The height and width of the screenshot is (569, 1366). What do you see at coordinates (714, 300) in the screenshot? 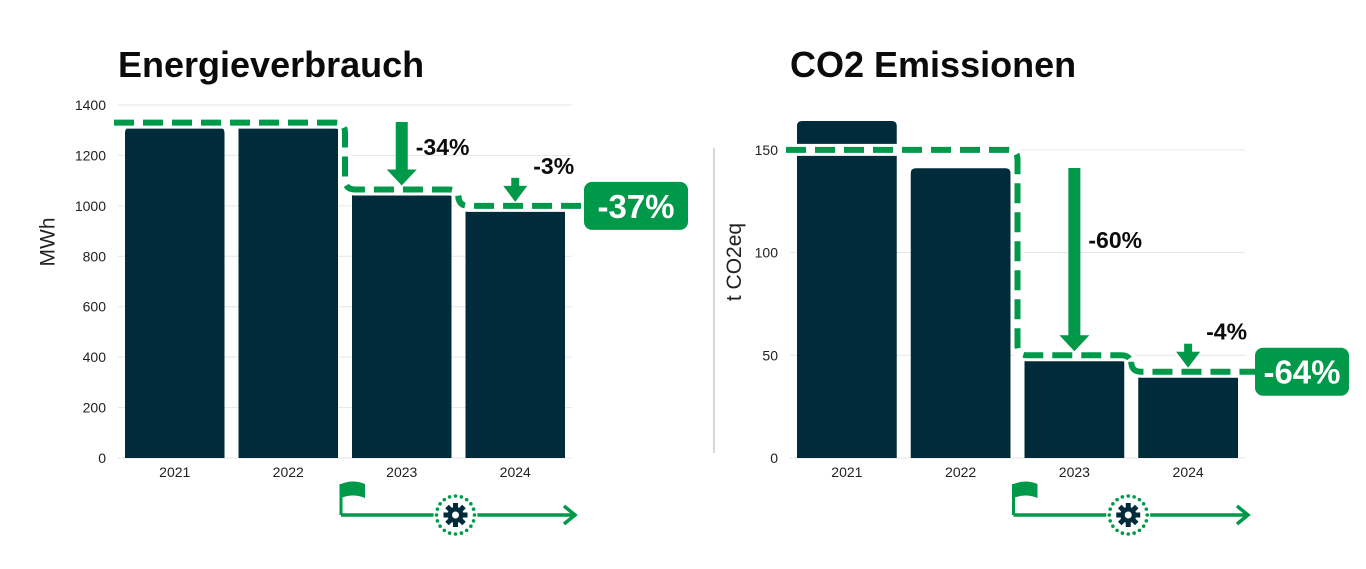
I see `panel-divider` at bounding box center [714, 300].